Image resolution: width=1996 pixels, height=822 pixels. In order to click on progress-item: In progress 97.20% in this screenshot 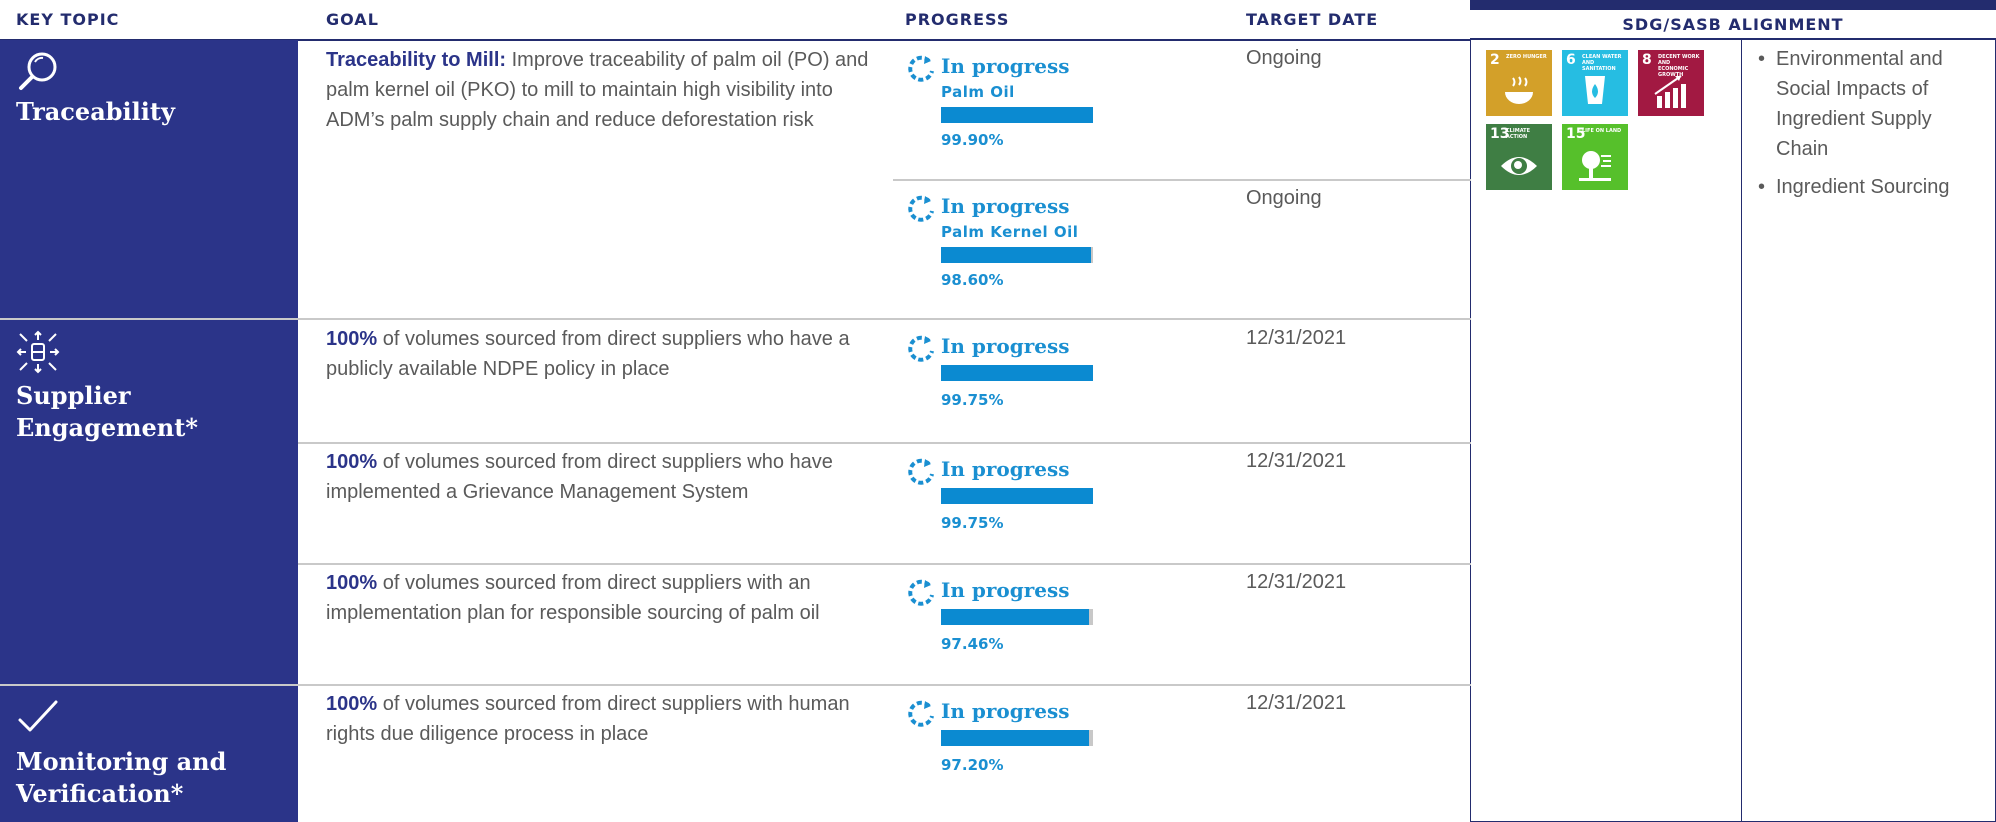, I will do `click(1005, 751)`.